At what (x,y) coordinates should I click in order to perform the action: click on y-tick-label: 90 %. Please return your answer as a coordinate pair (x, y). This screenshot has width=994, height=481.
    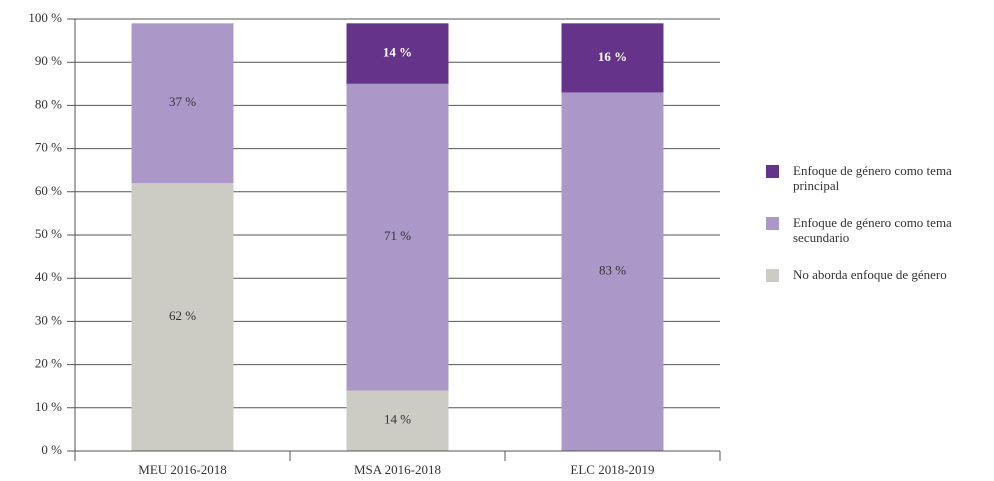
    Looking at the image, I should click on (48, 60).